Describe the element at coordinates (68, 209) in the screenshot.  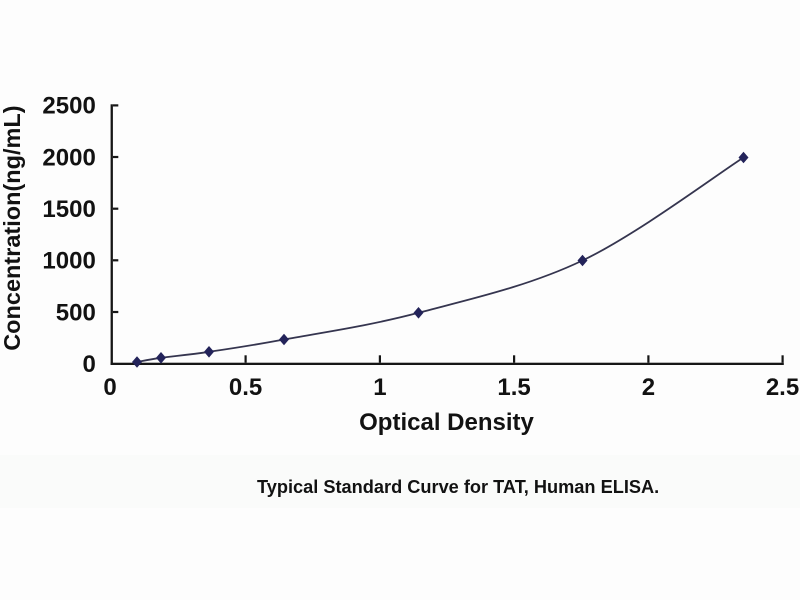
I see `svg-text: 1500` at that location.